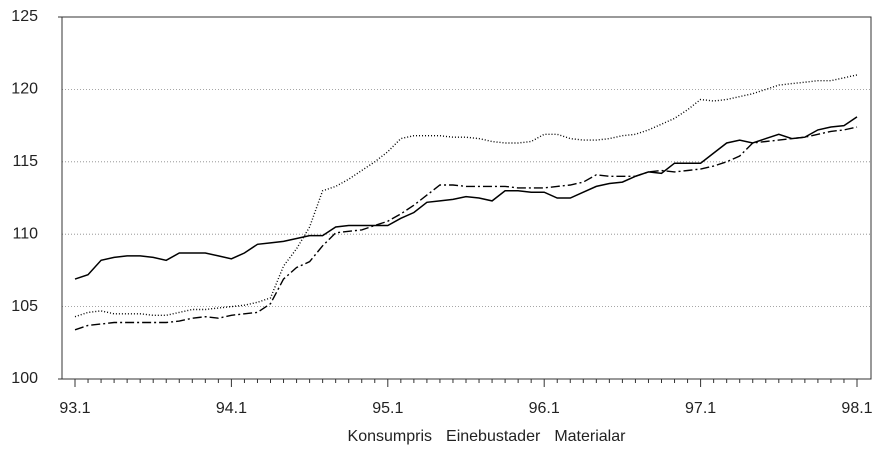 The height and width of the screenshot is (451, 873). Describe the element at coordinates (25, 161) in the screenshot. I see `y-tick-label: 115` at that location.